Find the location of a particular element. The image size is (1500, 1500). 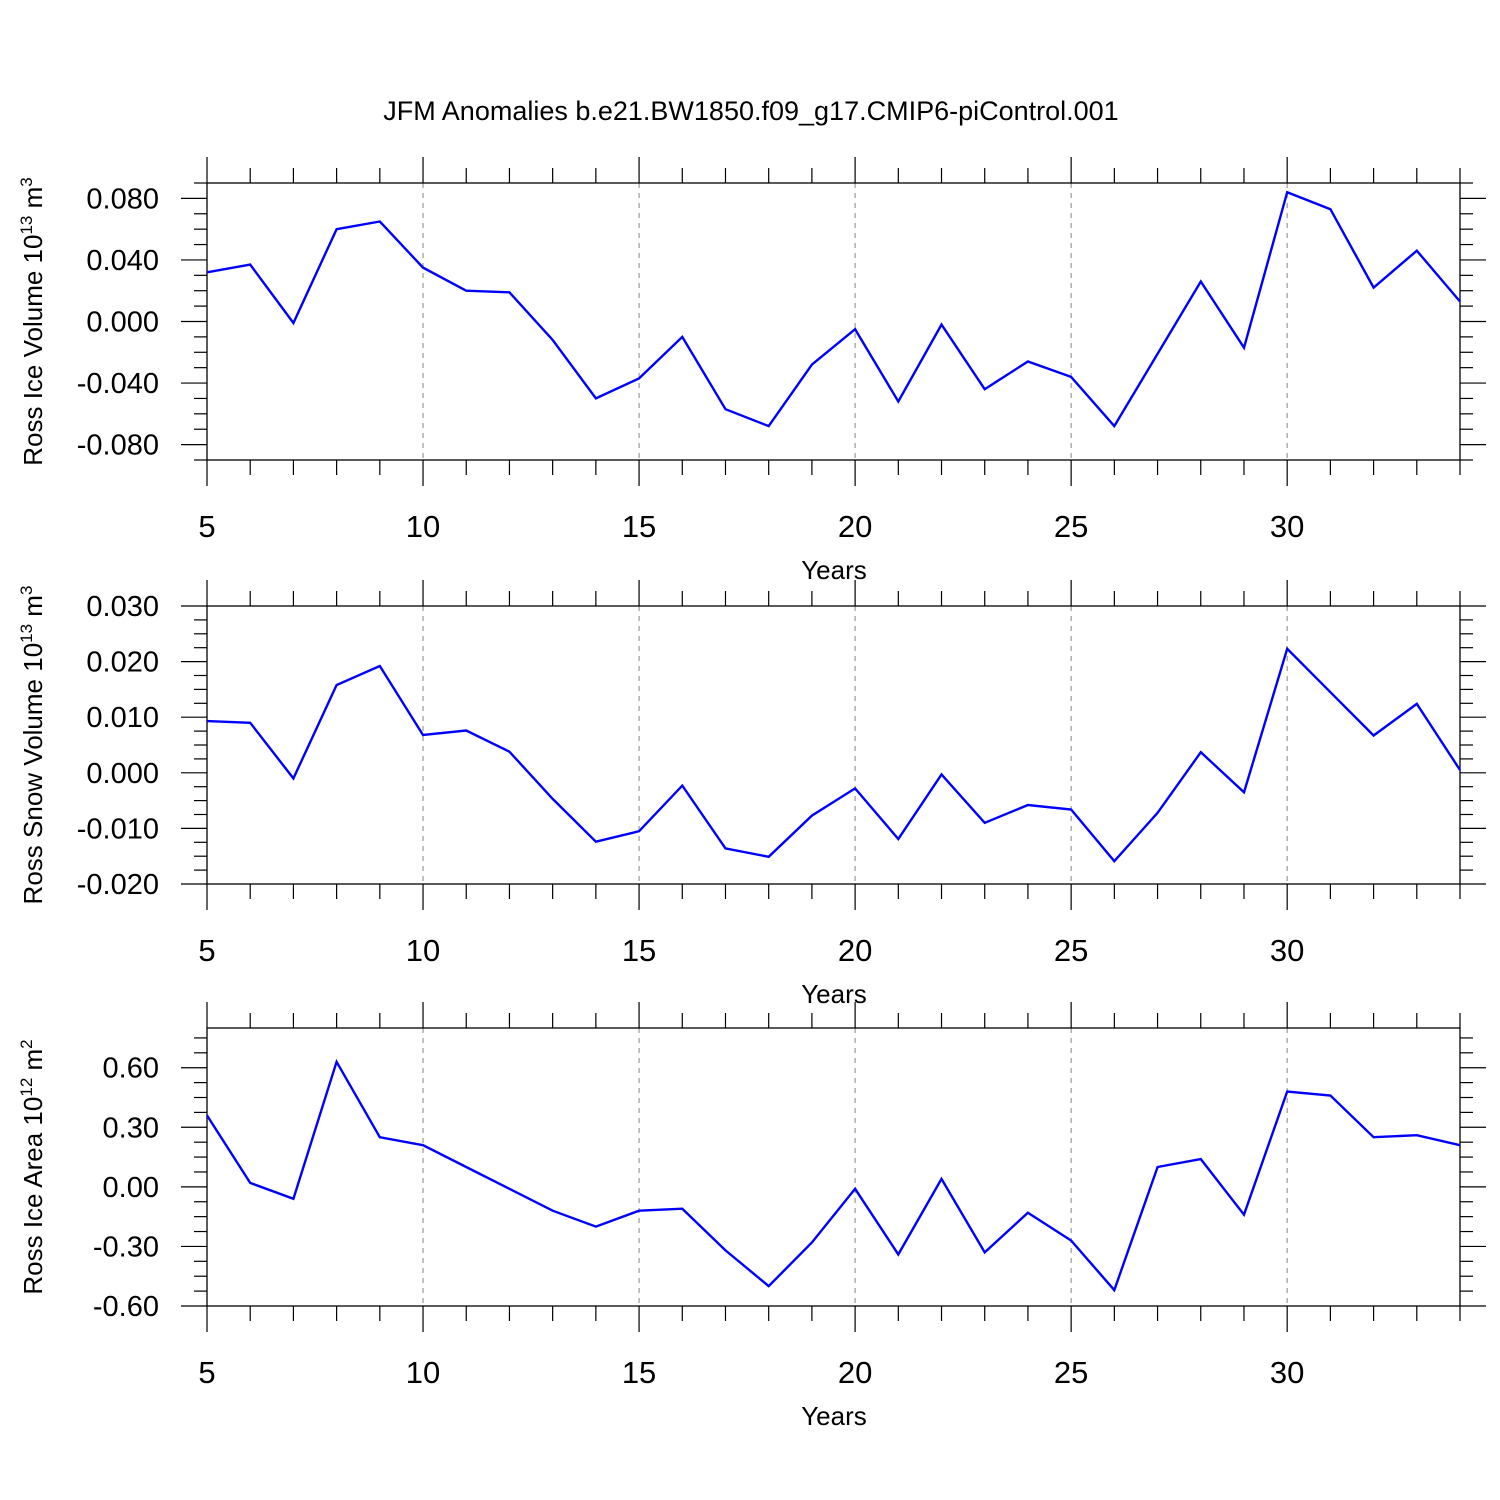

y-axis-label: Ross Snow Volume 1013 m3 is located at coordinates (32, 745).